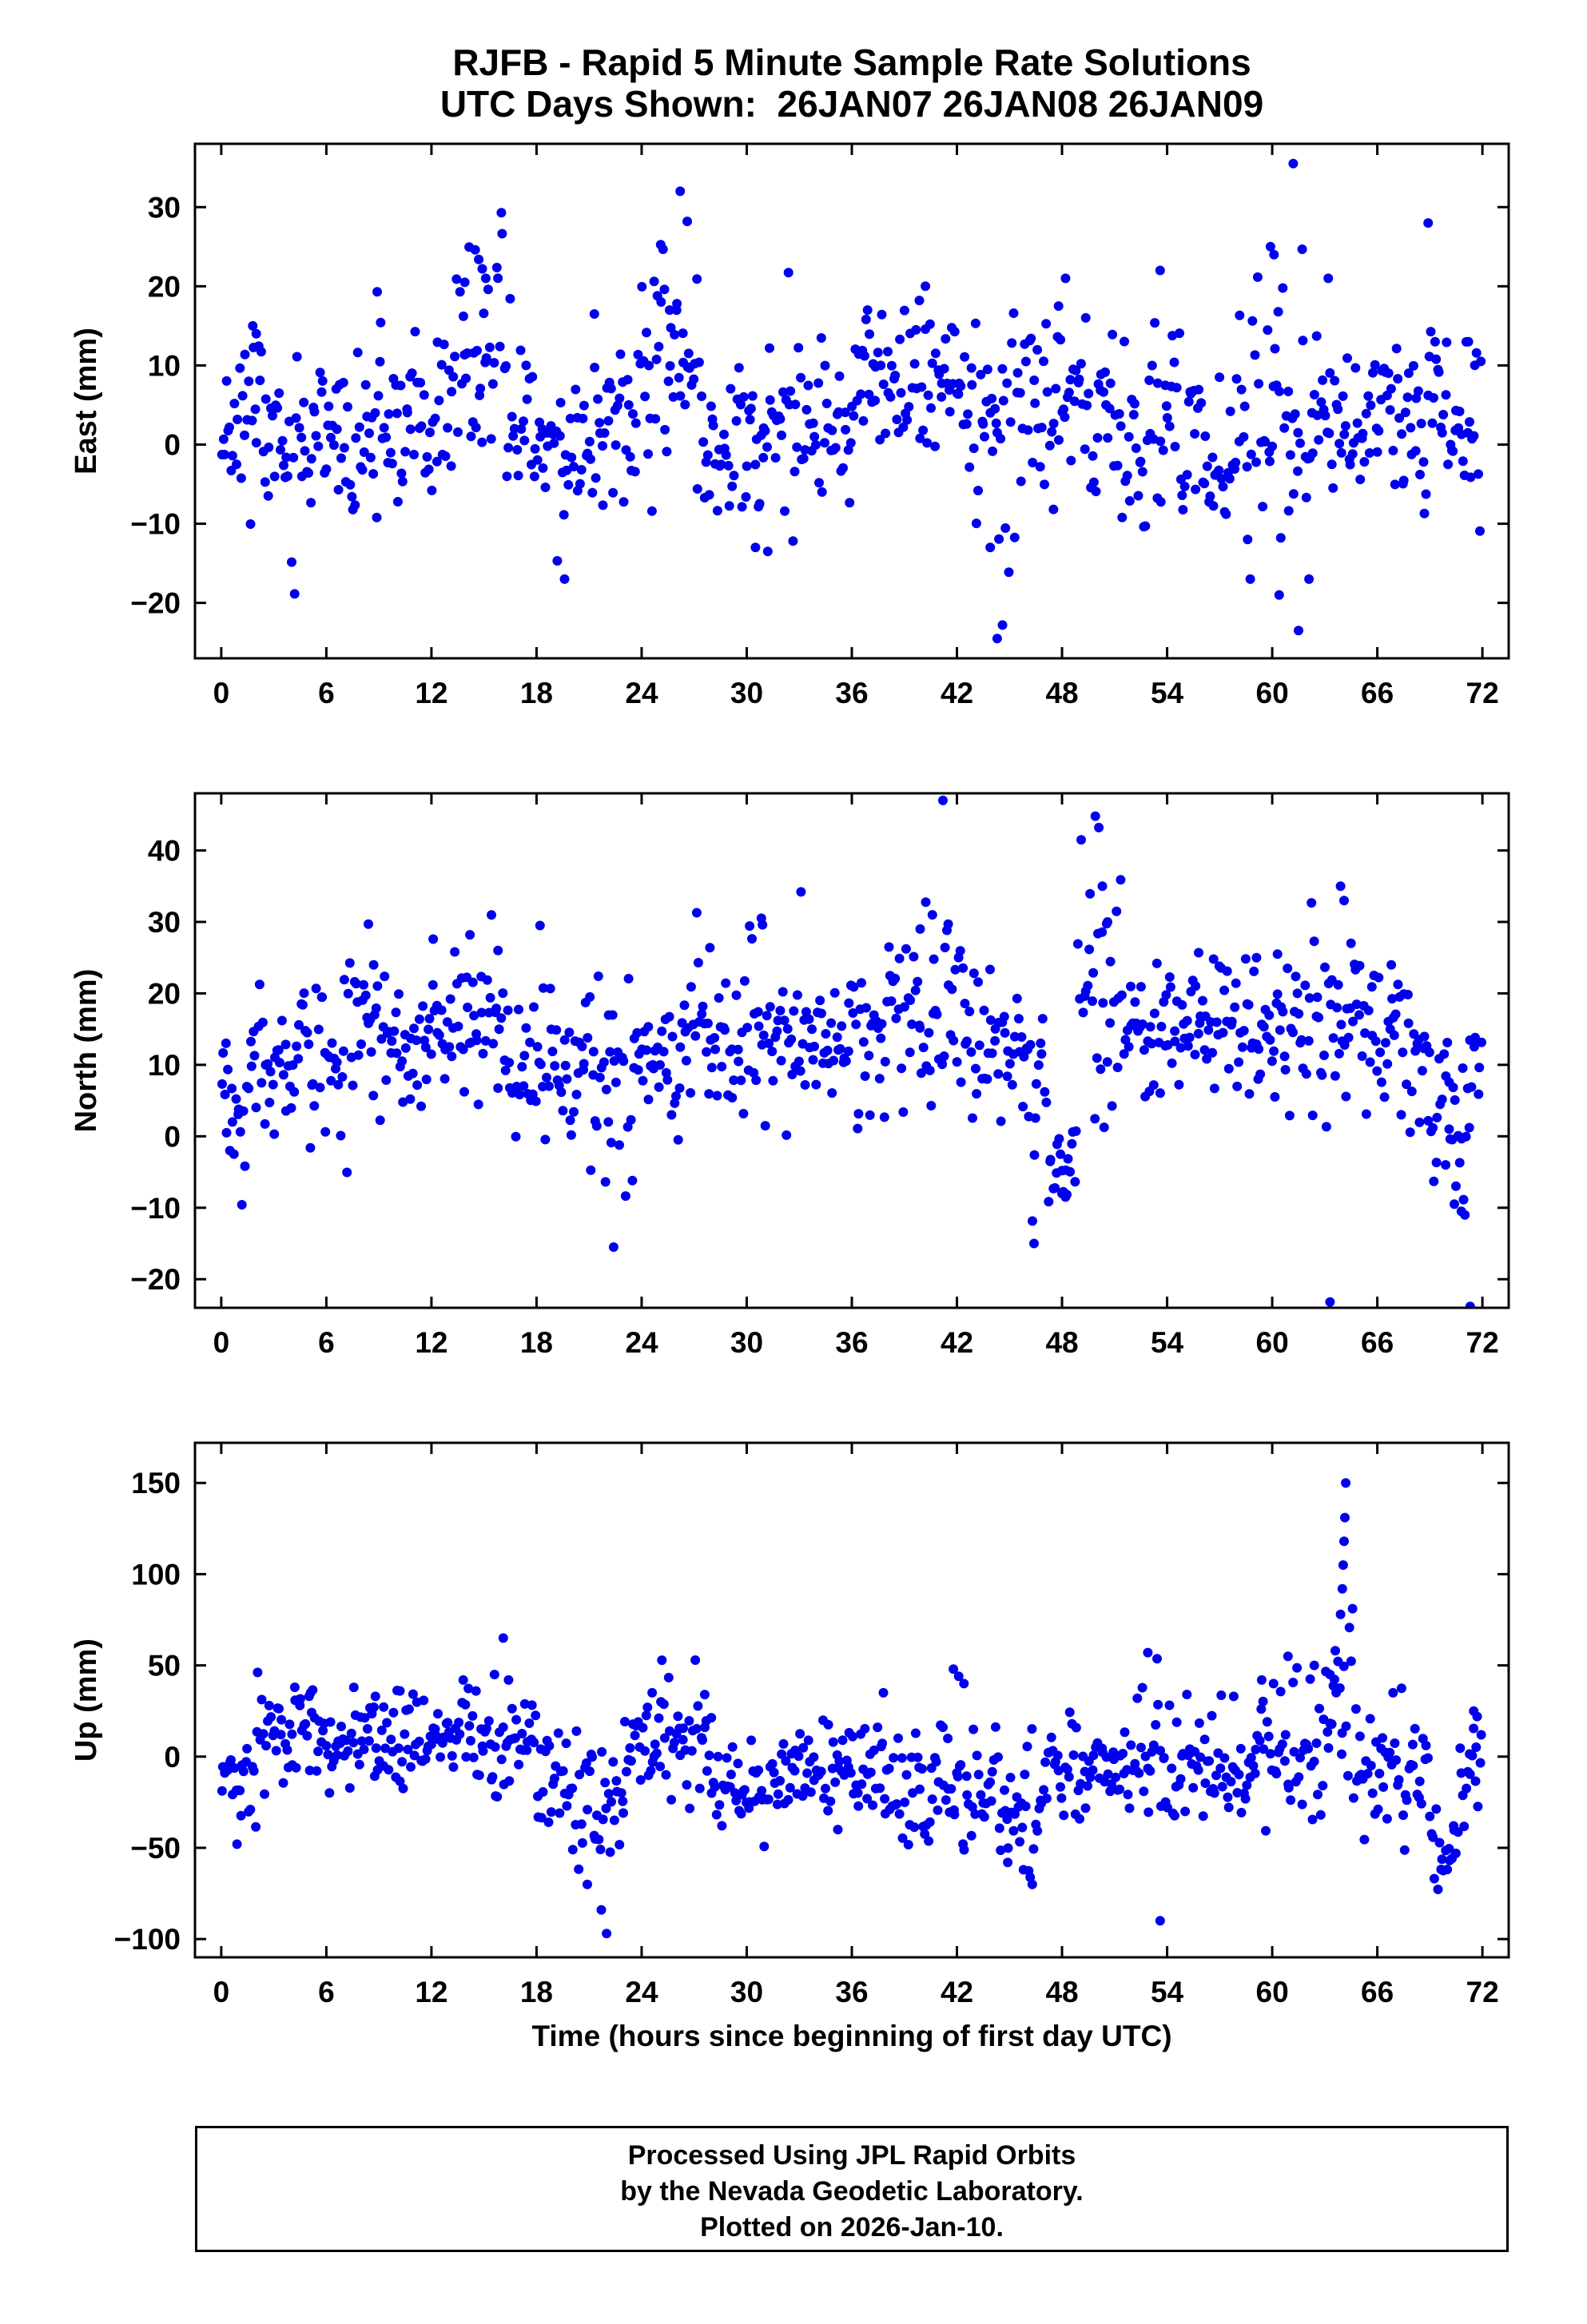  I want to click on east-axis-label: East (mm), so click(86, 402).